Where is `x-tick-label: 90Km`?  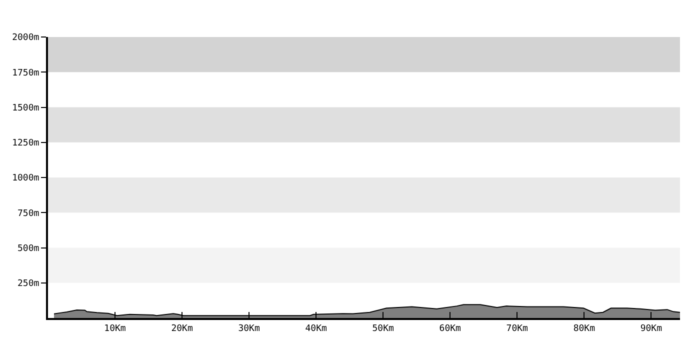
x-tick-label: 90Km is located at coordinates (651, 329).